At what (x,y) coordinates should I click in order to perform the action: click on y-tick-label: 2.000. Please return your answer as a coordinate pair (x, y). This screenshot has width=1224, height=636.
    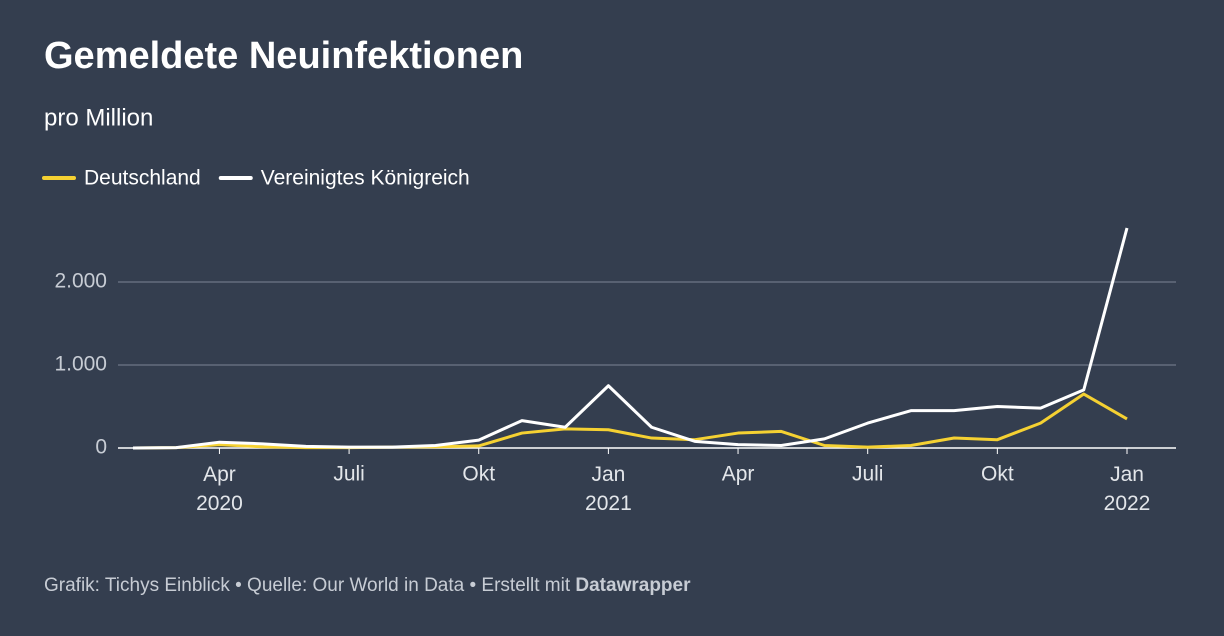
    Looking at the image, I should click on (80, 281).